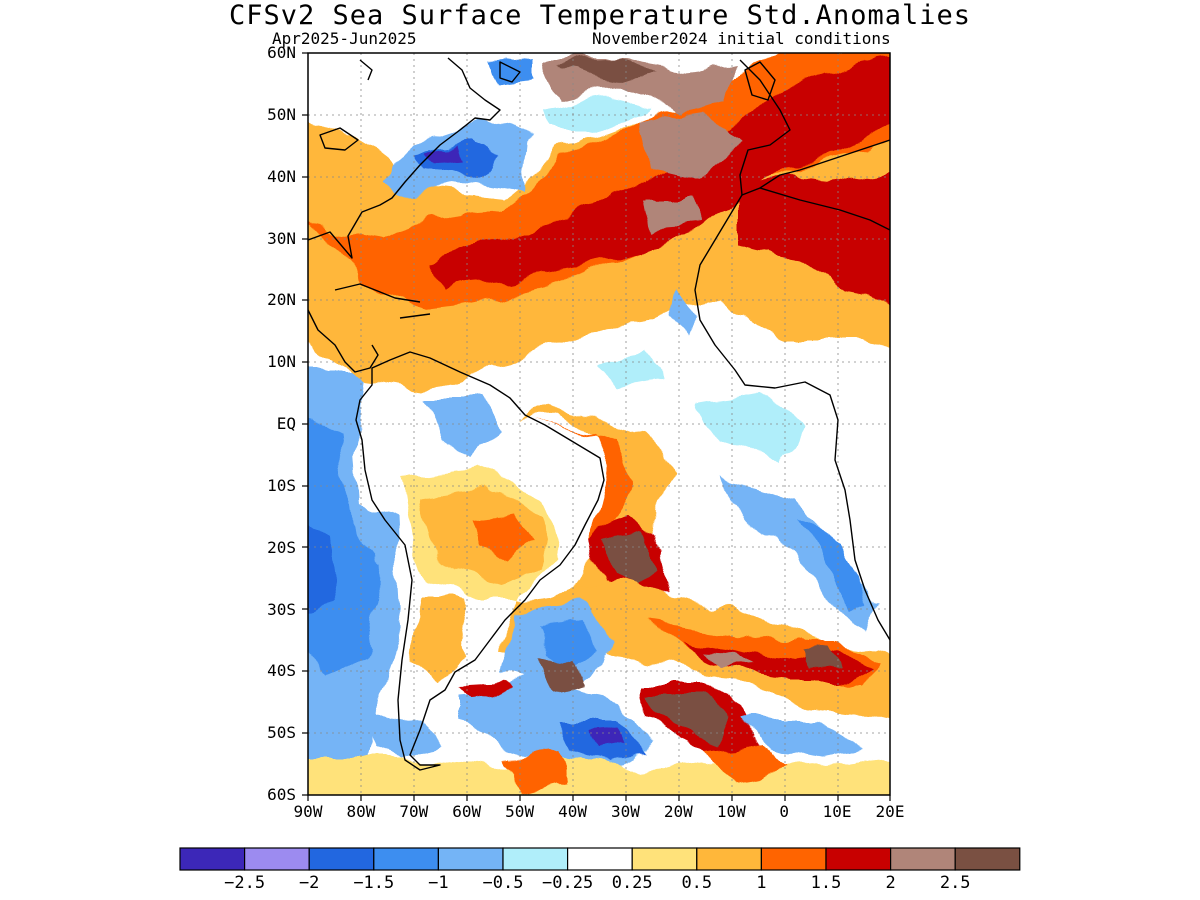  I want to click on colorbar-label-1: −2, so click(309, 883).